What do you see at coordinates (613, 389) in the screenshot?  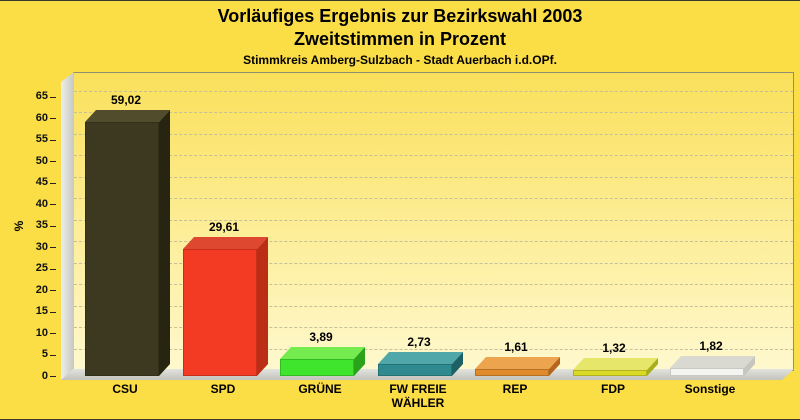 I see `category-label-FDP: FDP` at bounding box center [613, 389].